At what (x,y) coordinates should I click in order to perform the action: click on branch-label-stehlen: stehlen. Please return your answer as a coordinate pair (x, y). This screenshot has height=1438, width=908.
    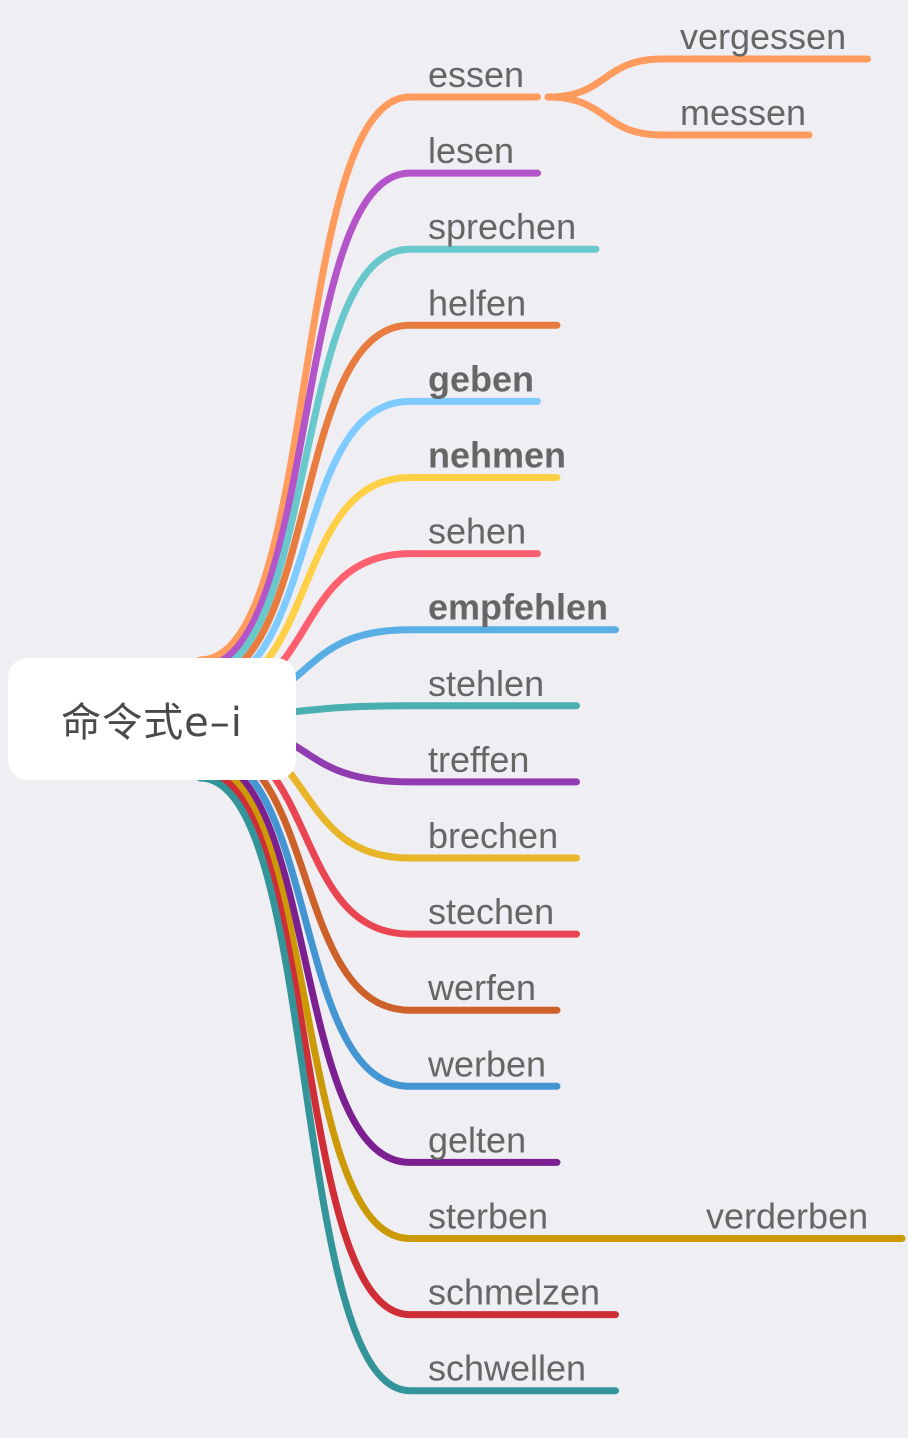
    Looking at the image, I should click on (486, 683).